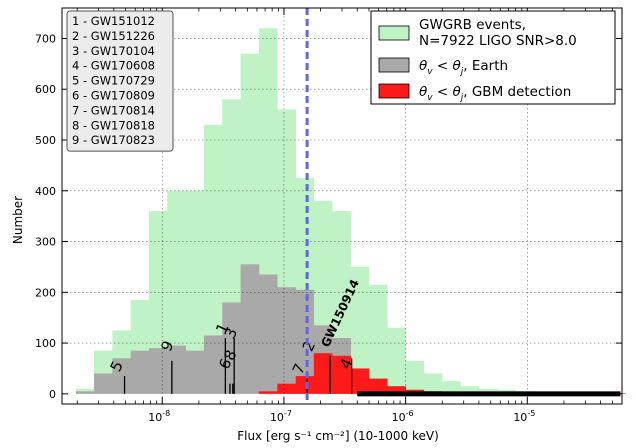  I want to click on series-gbm-detection, so click(442, 375).